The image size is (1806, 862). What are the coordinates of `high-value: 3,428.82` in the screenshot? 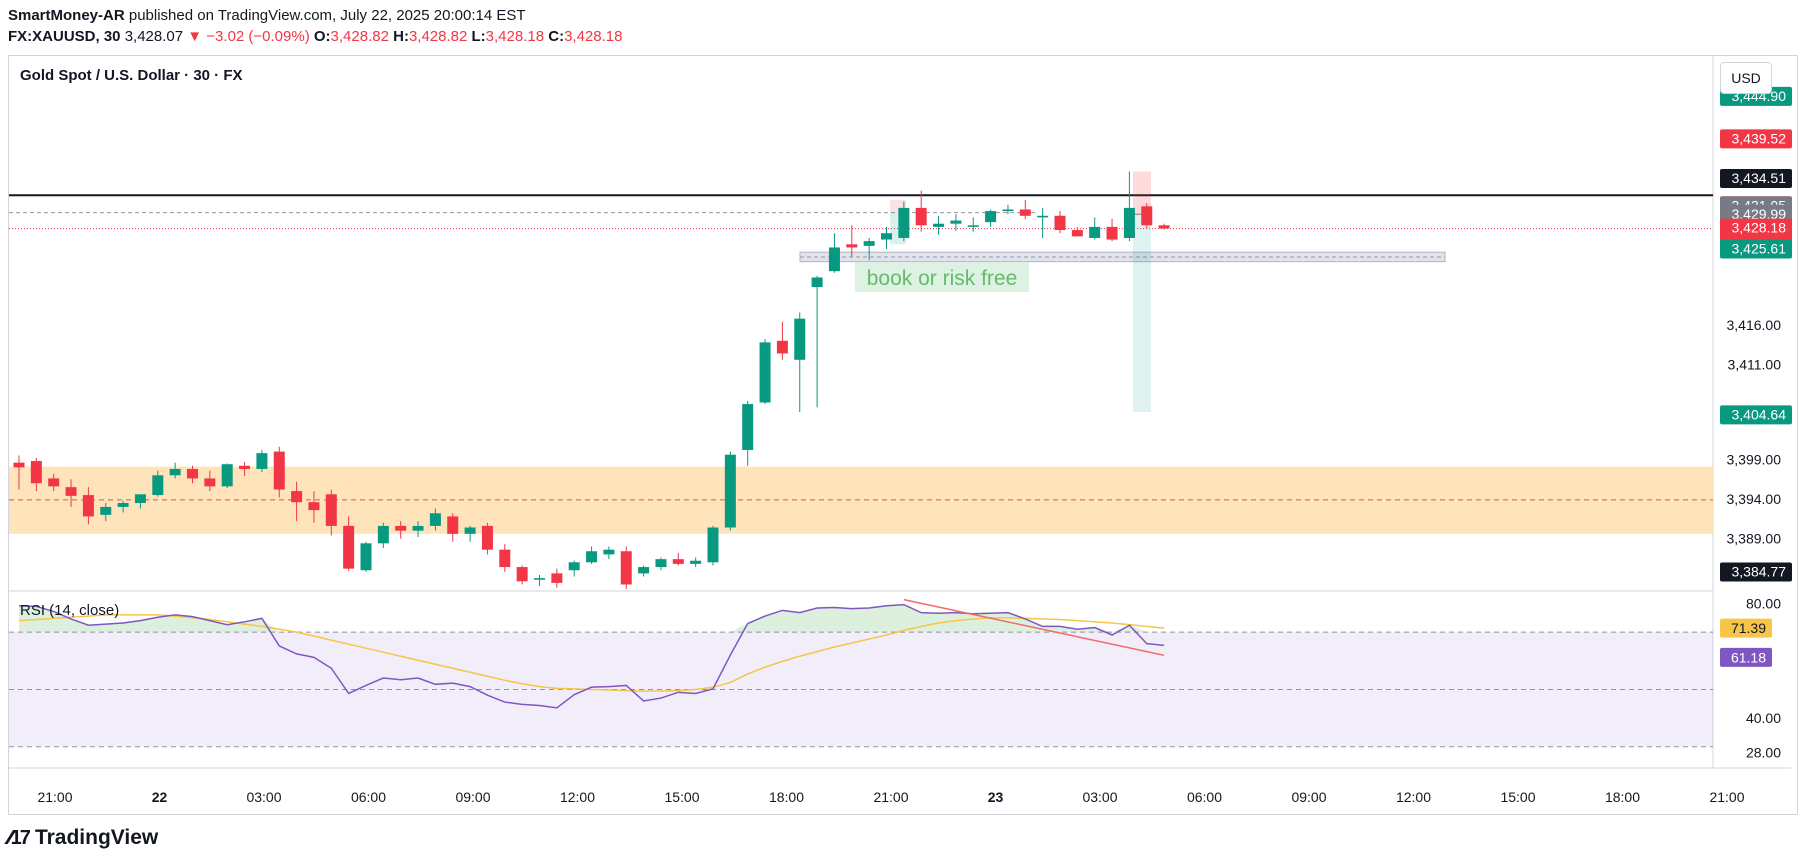 It's located at (438, 36).